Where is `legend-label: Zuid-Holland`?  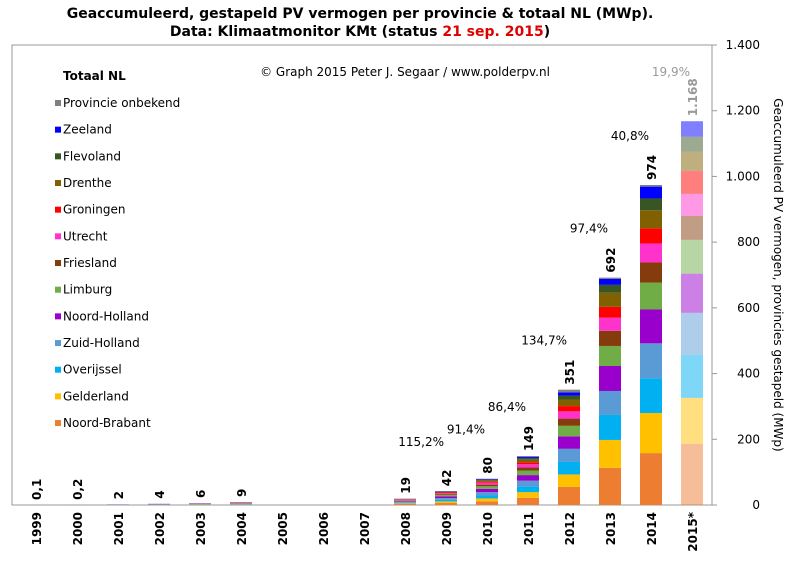 legend-label: Zuid-Holland is located at coordinates (101, 343).